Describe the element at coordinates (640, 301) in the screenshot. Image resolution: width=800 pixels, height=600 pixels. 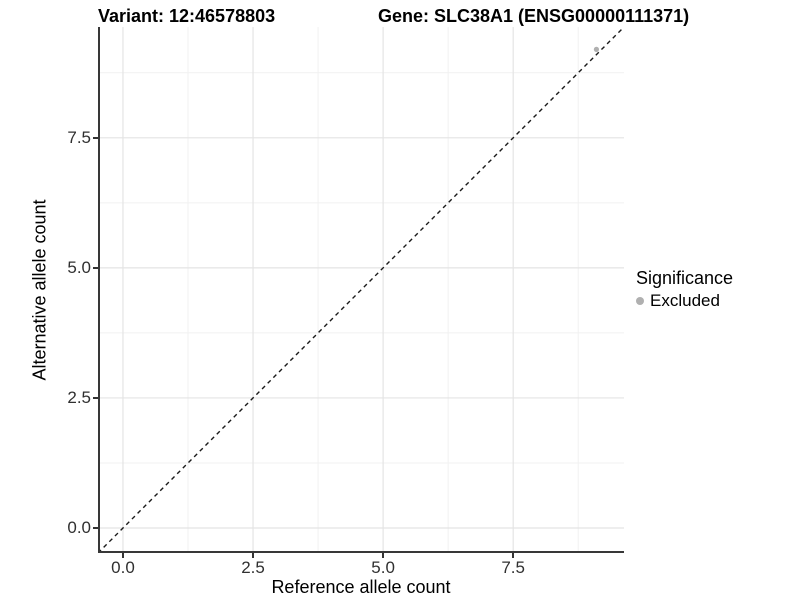
I see `excluded-point-icon` at that location.